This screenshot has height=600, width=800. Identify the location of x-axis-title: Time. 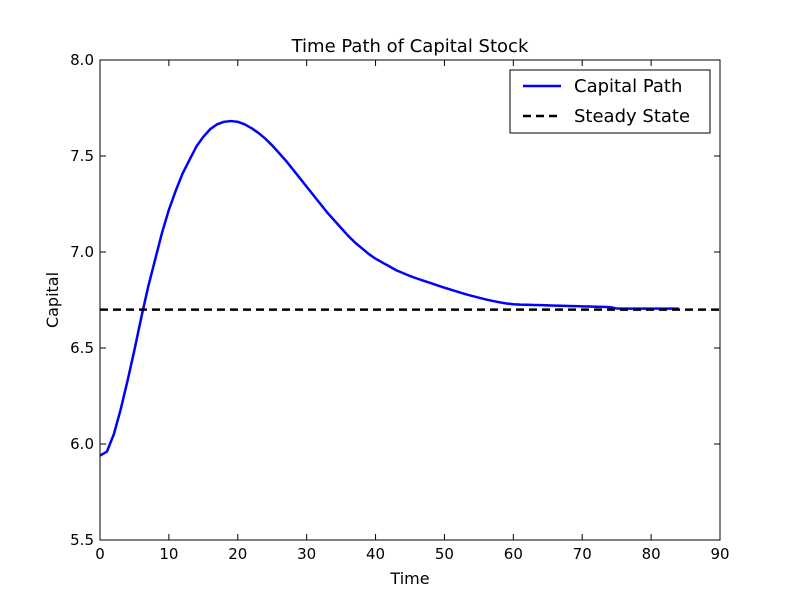
(409, 578).